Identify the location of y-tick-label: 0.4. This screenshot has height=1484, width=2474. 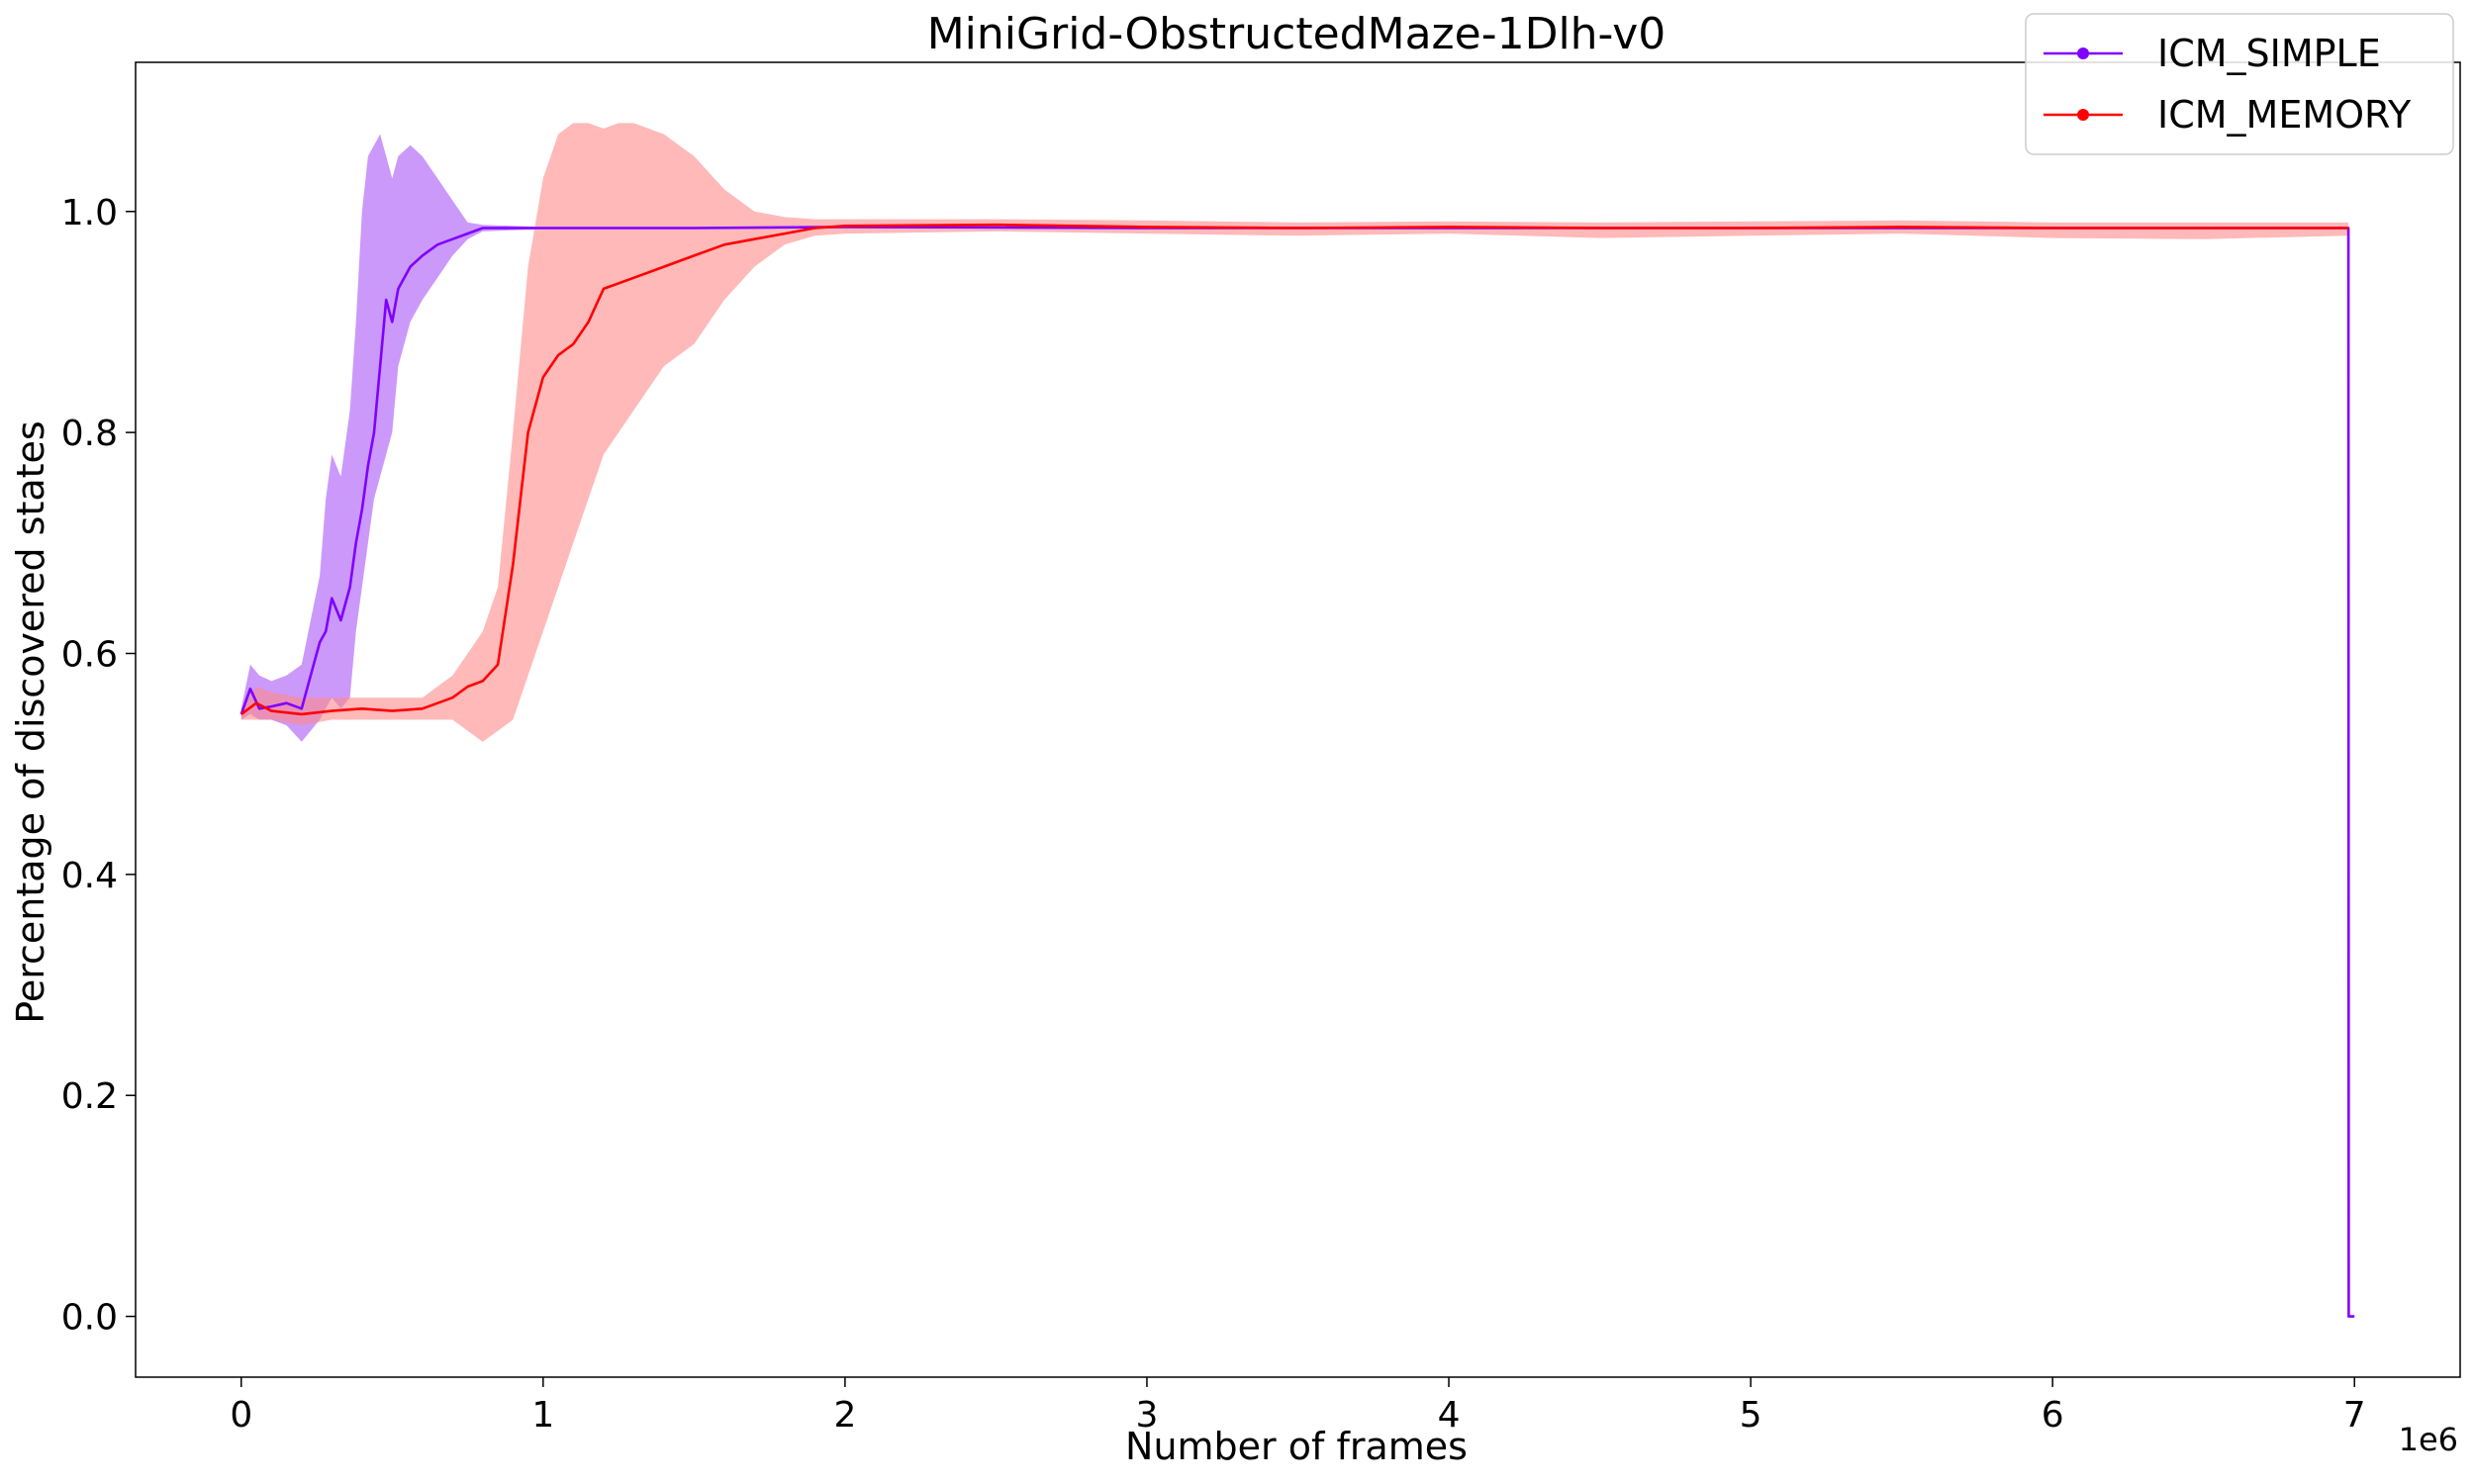
(90, 876).